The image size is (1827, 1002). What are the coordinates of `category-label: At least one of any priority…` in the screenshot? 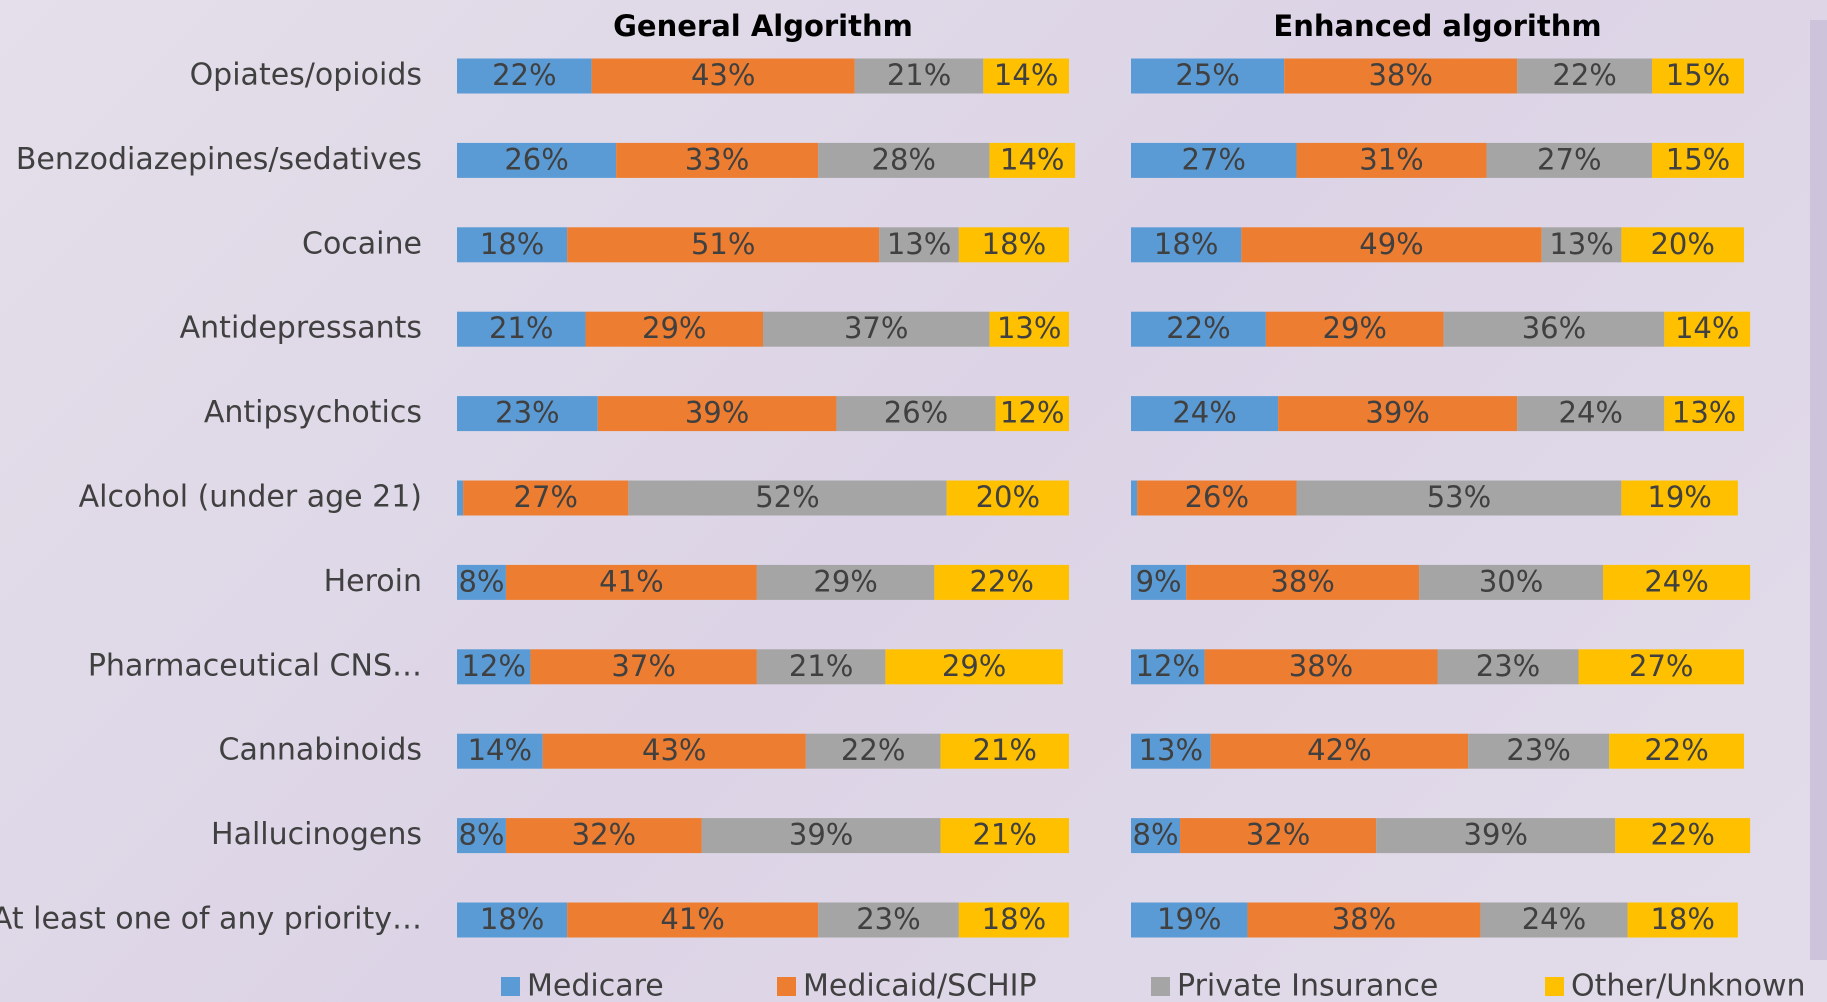 It's located at (211, 919).